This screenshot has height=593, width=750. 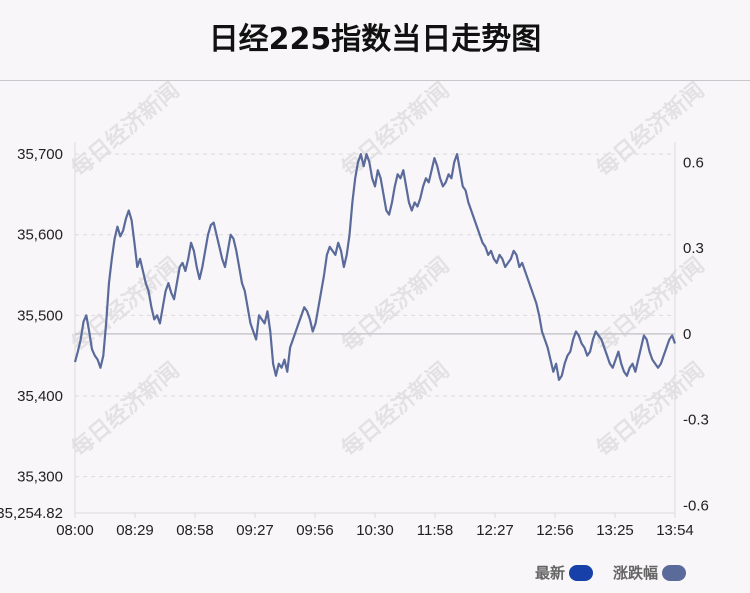 I want to click on y-left-tick-label: 35,300, so click(x=40, y=477).